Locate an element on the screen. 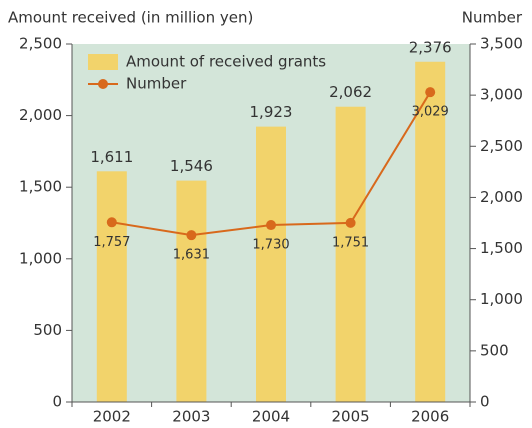  bar-value-label: 1,546 is located at coordinates (191, 166).